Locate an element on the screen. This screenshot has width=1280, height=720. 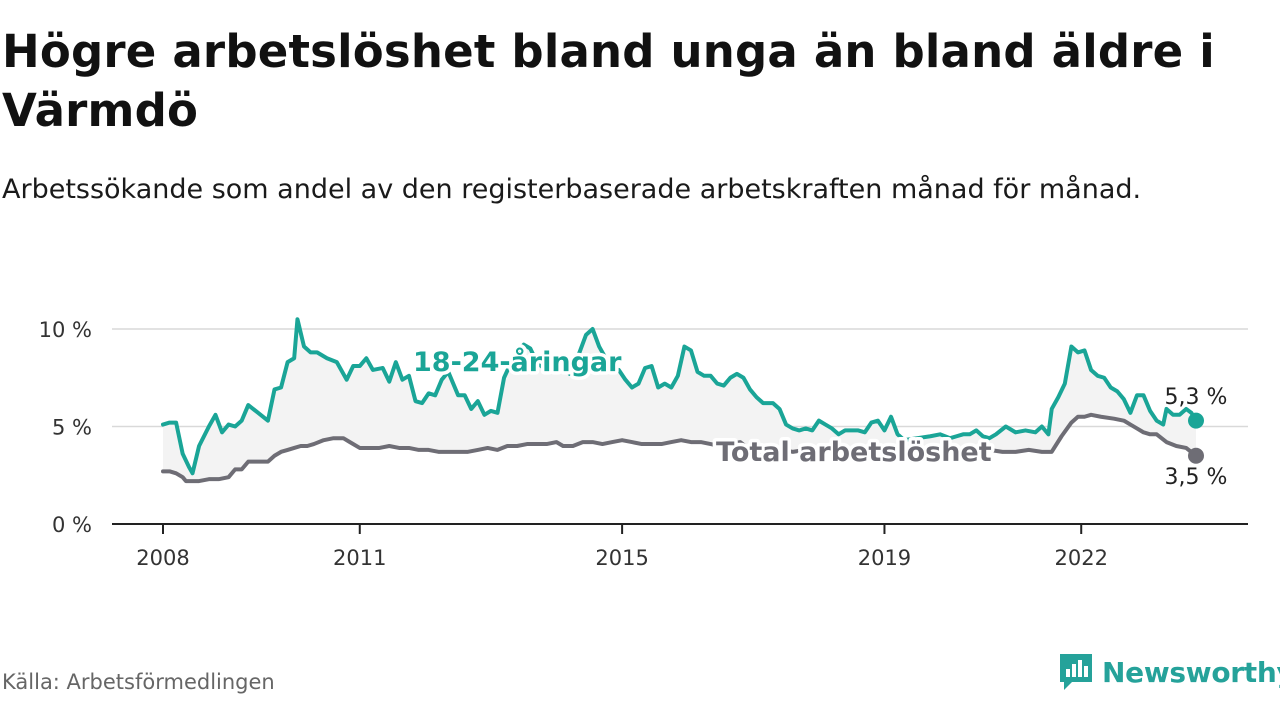
x-tick-label: 2015 is located at coordinates (621, 558).